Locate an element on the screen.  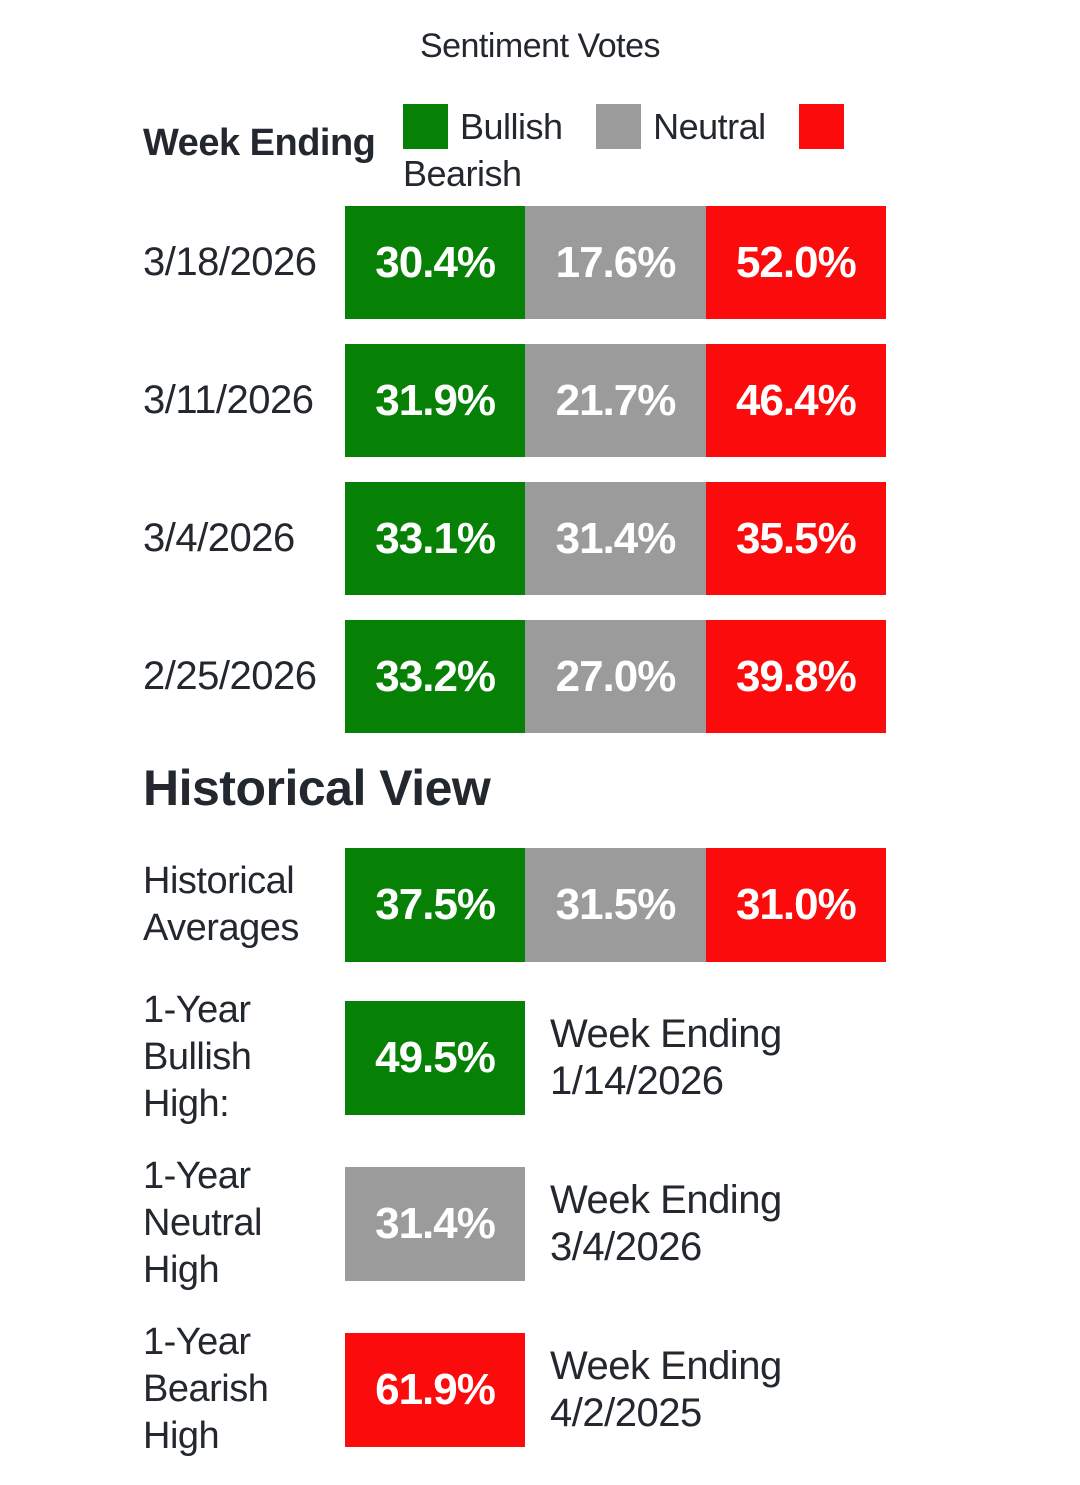
sentiment-row: 3/18/2026 30.4% 17.6% 52.0% is located at coordinates (611, 262).